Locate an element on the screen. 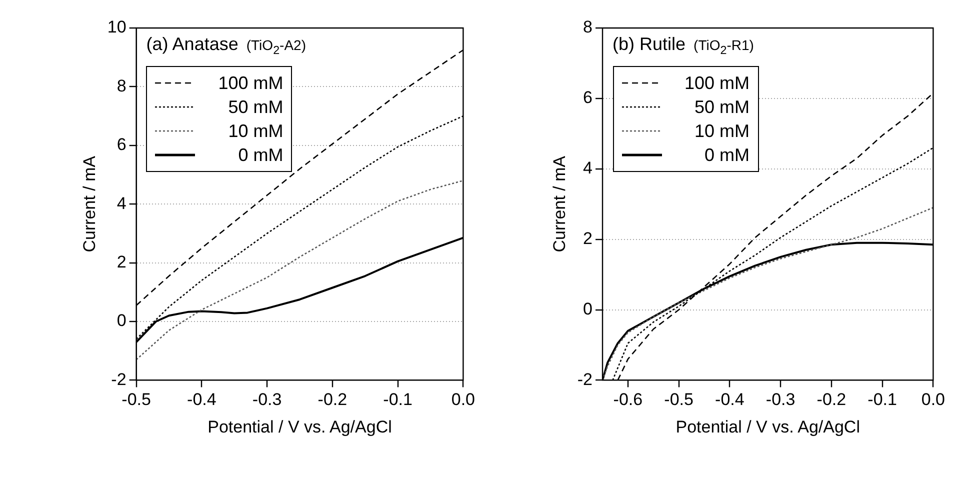 The image size is (971, 490). chart-title: (b) Rutile is located at coordinates (649, 44).